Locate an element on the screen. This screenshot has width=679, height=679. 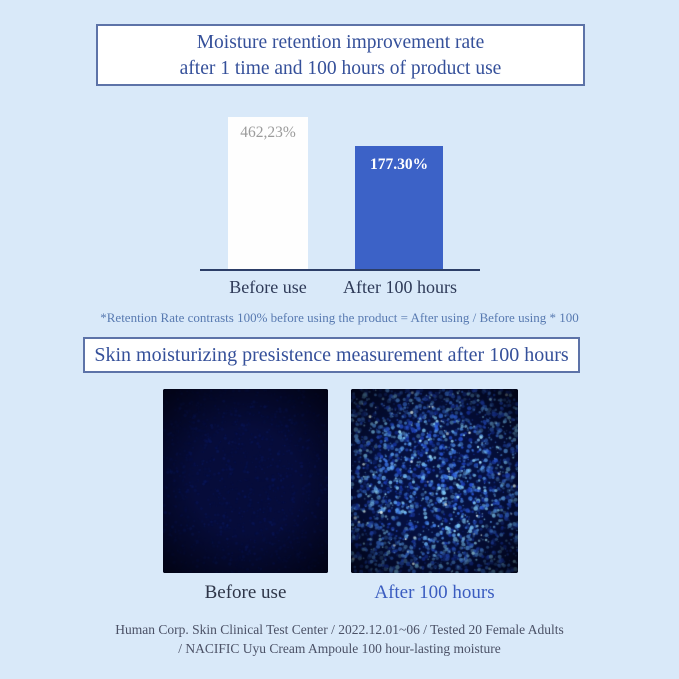
bar-before-use: 462,23% is located at coordinates (268, 193).